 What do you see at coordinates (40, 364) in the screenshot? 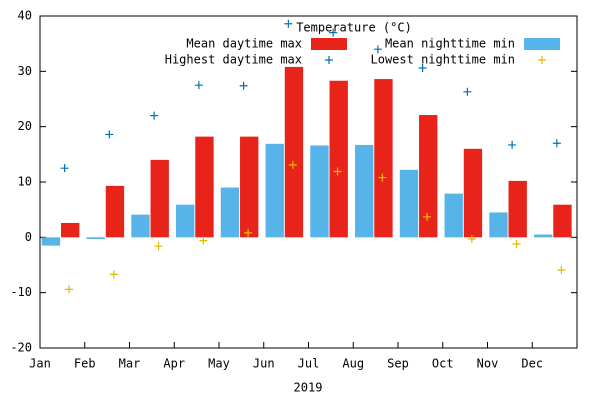
I see `x-tick-label: Jan` at bounding box center [40, 364].